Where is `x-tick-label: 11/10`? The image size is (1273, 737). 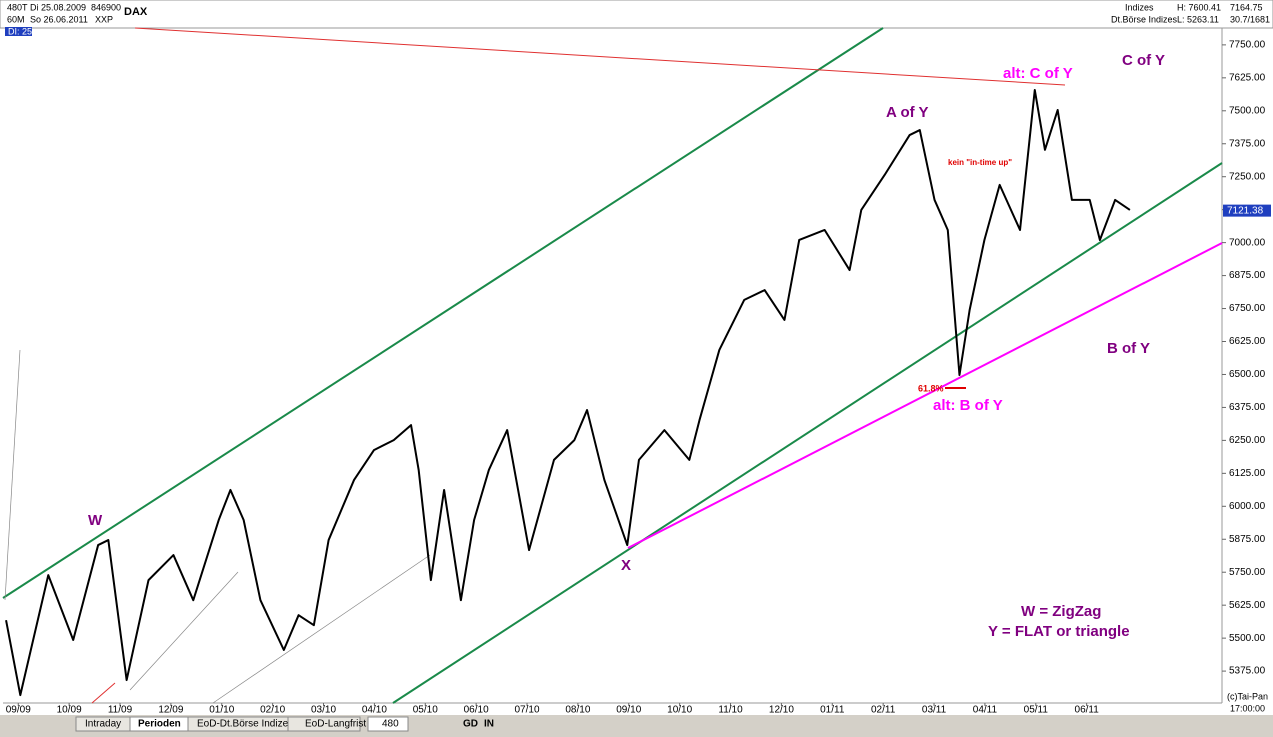 x-tick-label: 11/10 is located at coordinates (730, 710).